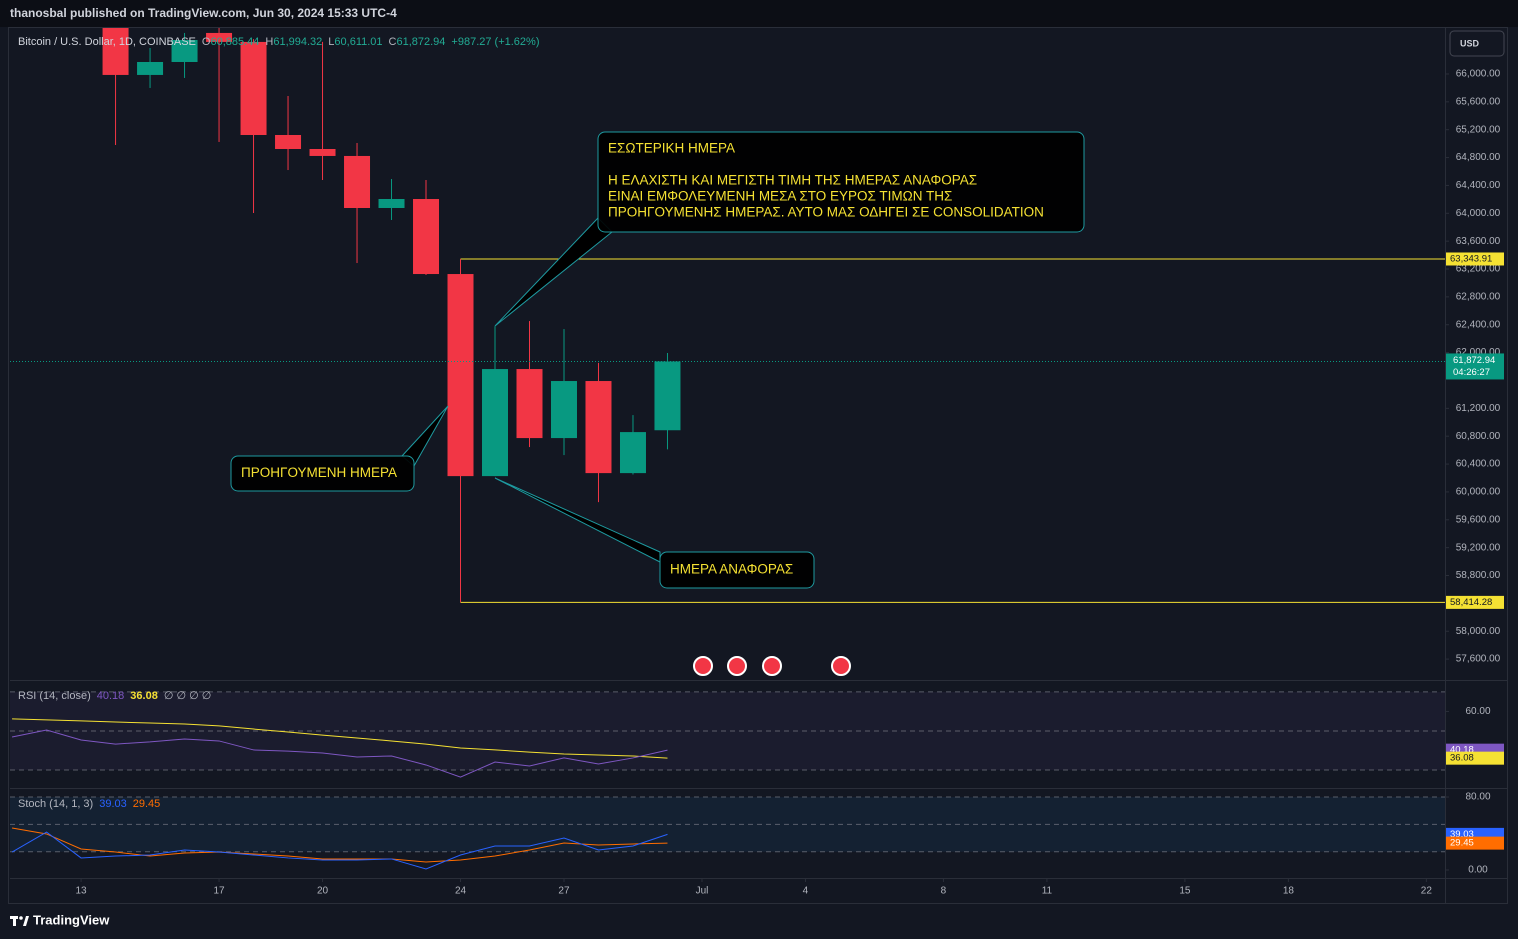  What do you see at coordinates (319, 472) in the screenshot?
I see `callout-title: ΠΡΟΗΓΟΥΜΕΝΗ ΗΜΕΡΑ` at bounding box center [319, 472].